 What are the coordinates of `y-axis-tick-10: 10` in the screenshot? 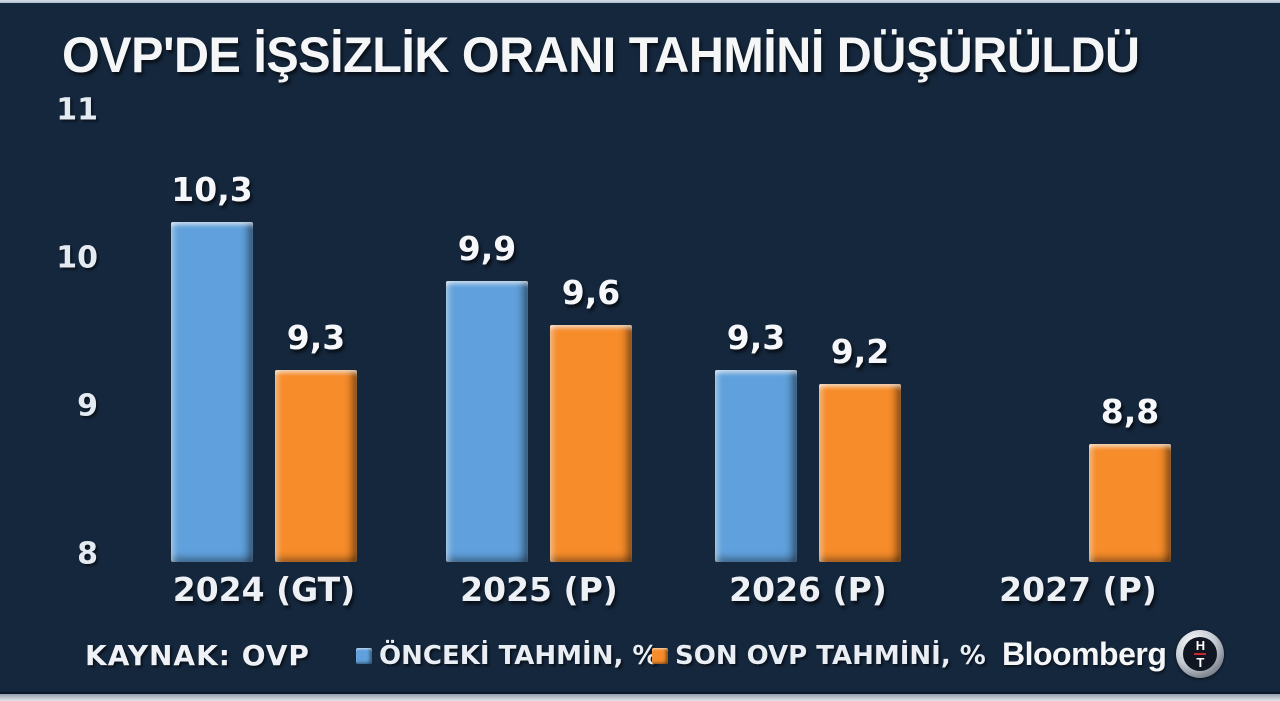 It's located at (77, 258).